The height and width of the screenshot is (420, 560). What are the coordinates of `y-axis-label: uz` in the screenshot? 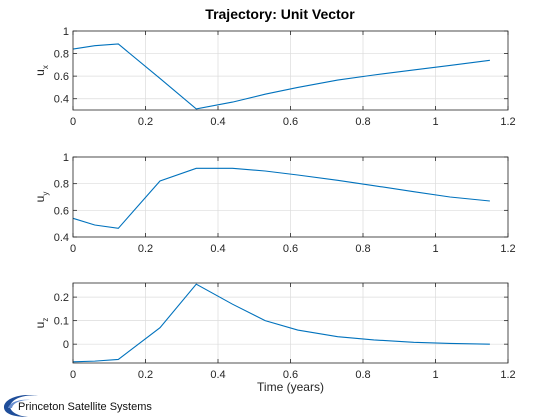 It's located at (41, 323).